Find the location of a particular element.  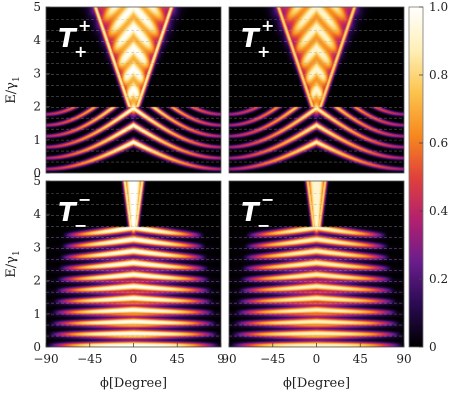

colorbar-tick-label: 0.2 is located at coordinates (438, 279).